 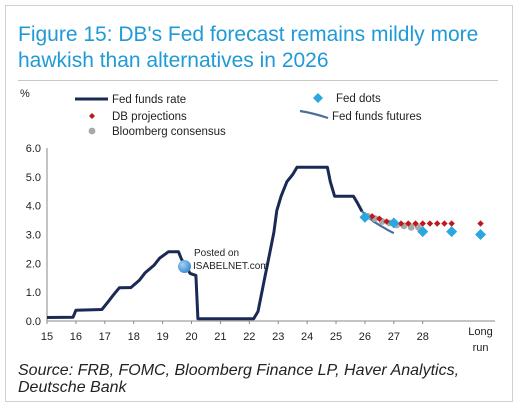 What do you see at coordinates (191, 337) in the screenshot?
I see `x-tick-label: 20` at bounding box center [191, 337].